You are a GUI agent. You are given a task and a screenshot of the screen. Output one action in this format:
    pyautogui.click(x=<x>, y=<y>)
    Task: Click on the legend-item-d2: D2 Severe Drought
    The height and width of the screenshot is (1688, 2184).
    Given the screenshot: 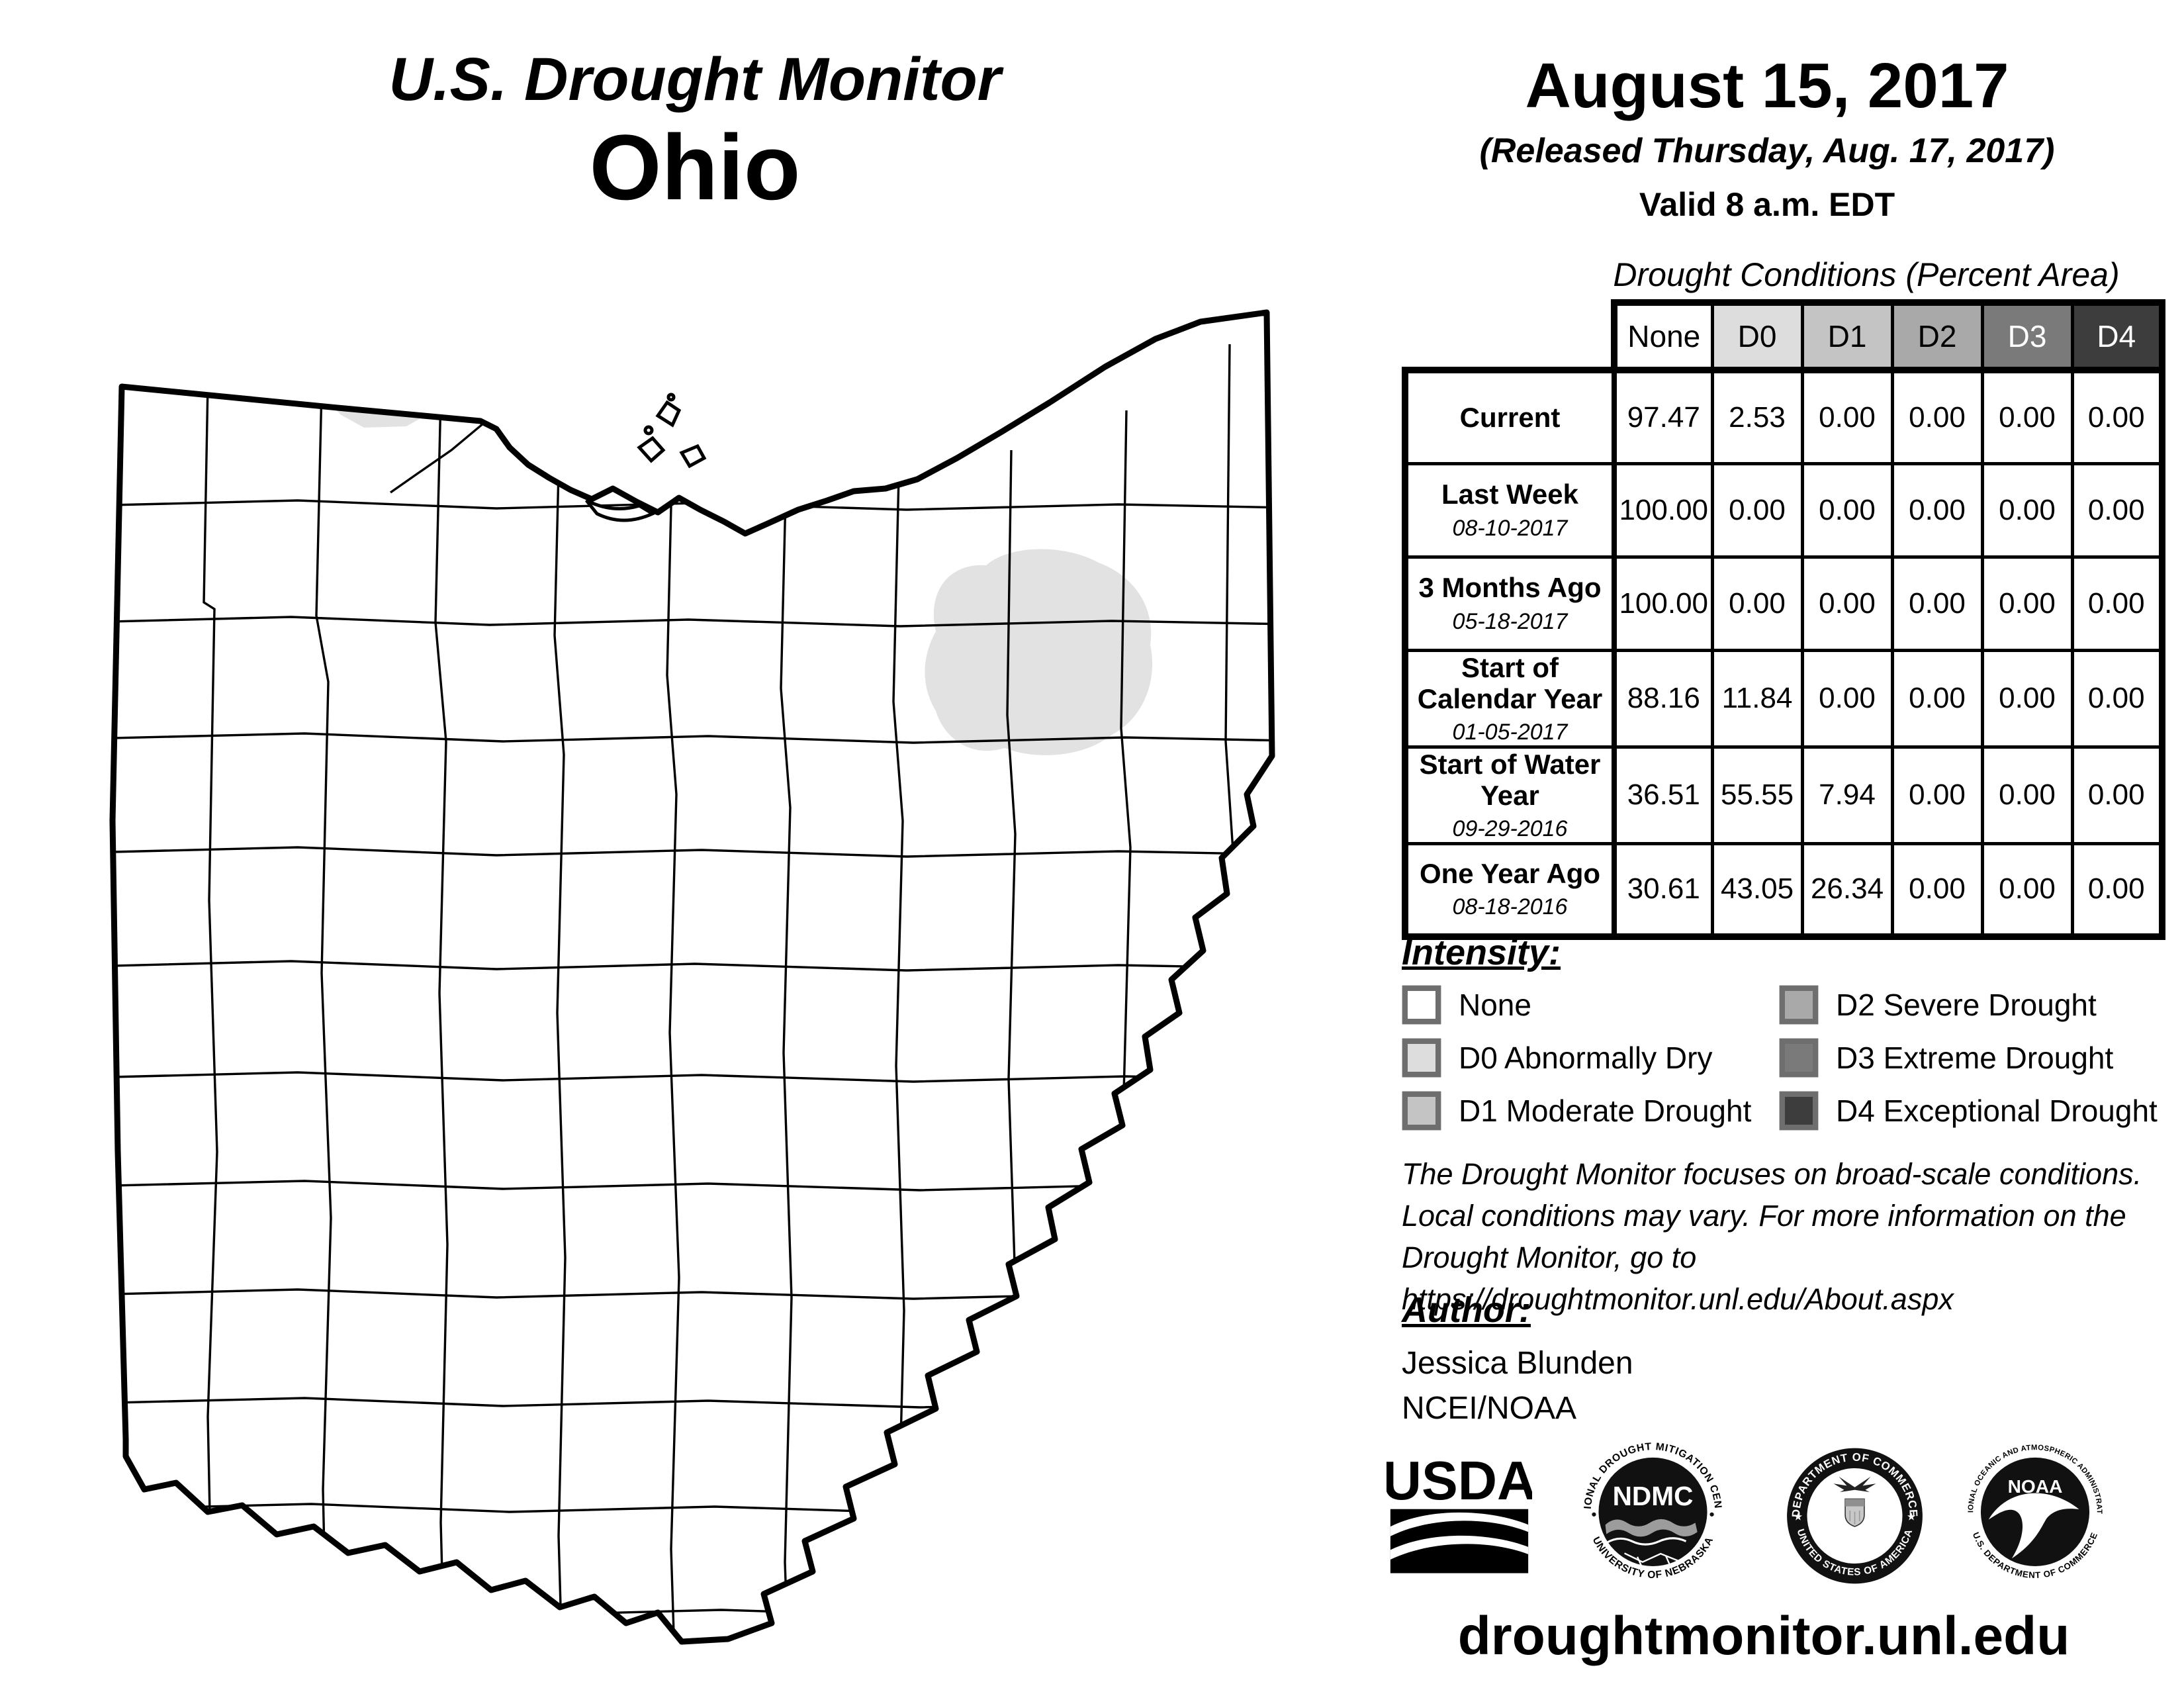 What is the action you would take?
    pyautogui.click(x=1968, y=1005)
    